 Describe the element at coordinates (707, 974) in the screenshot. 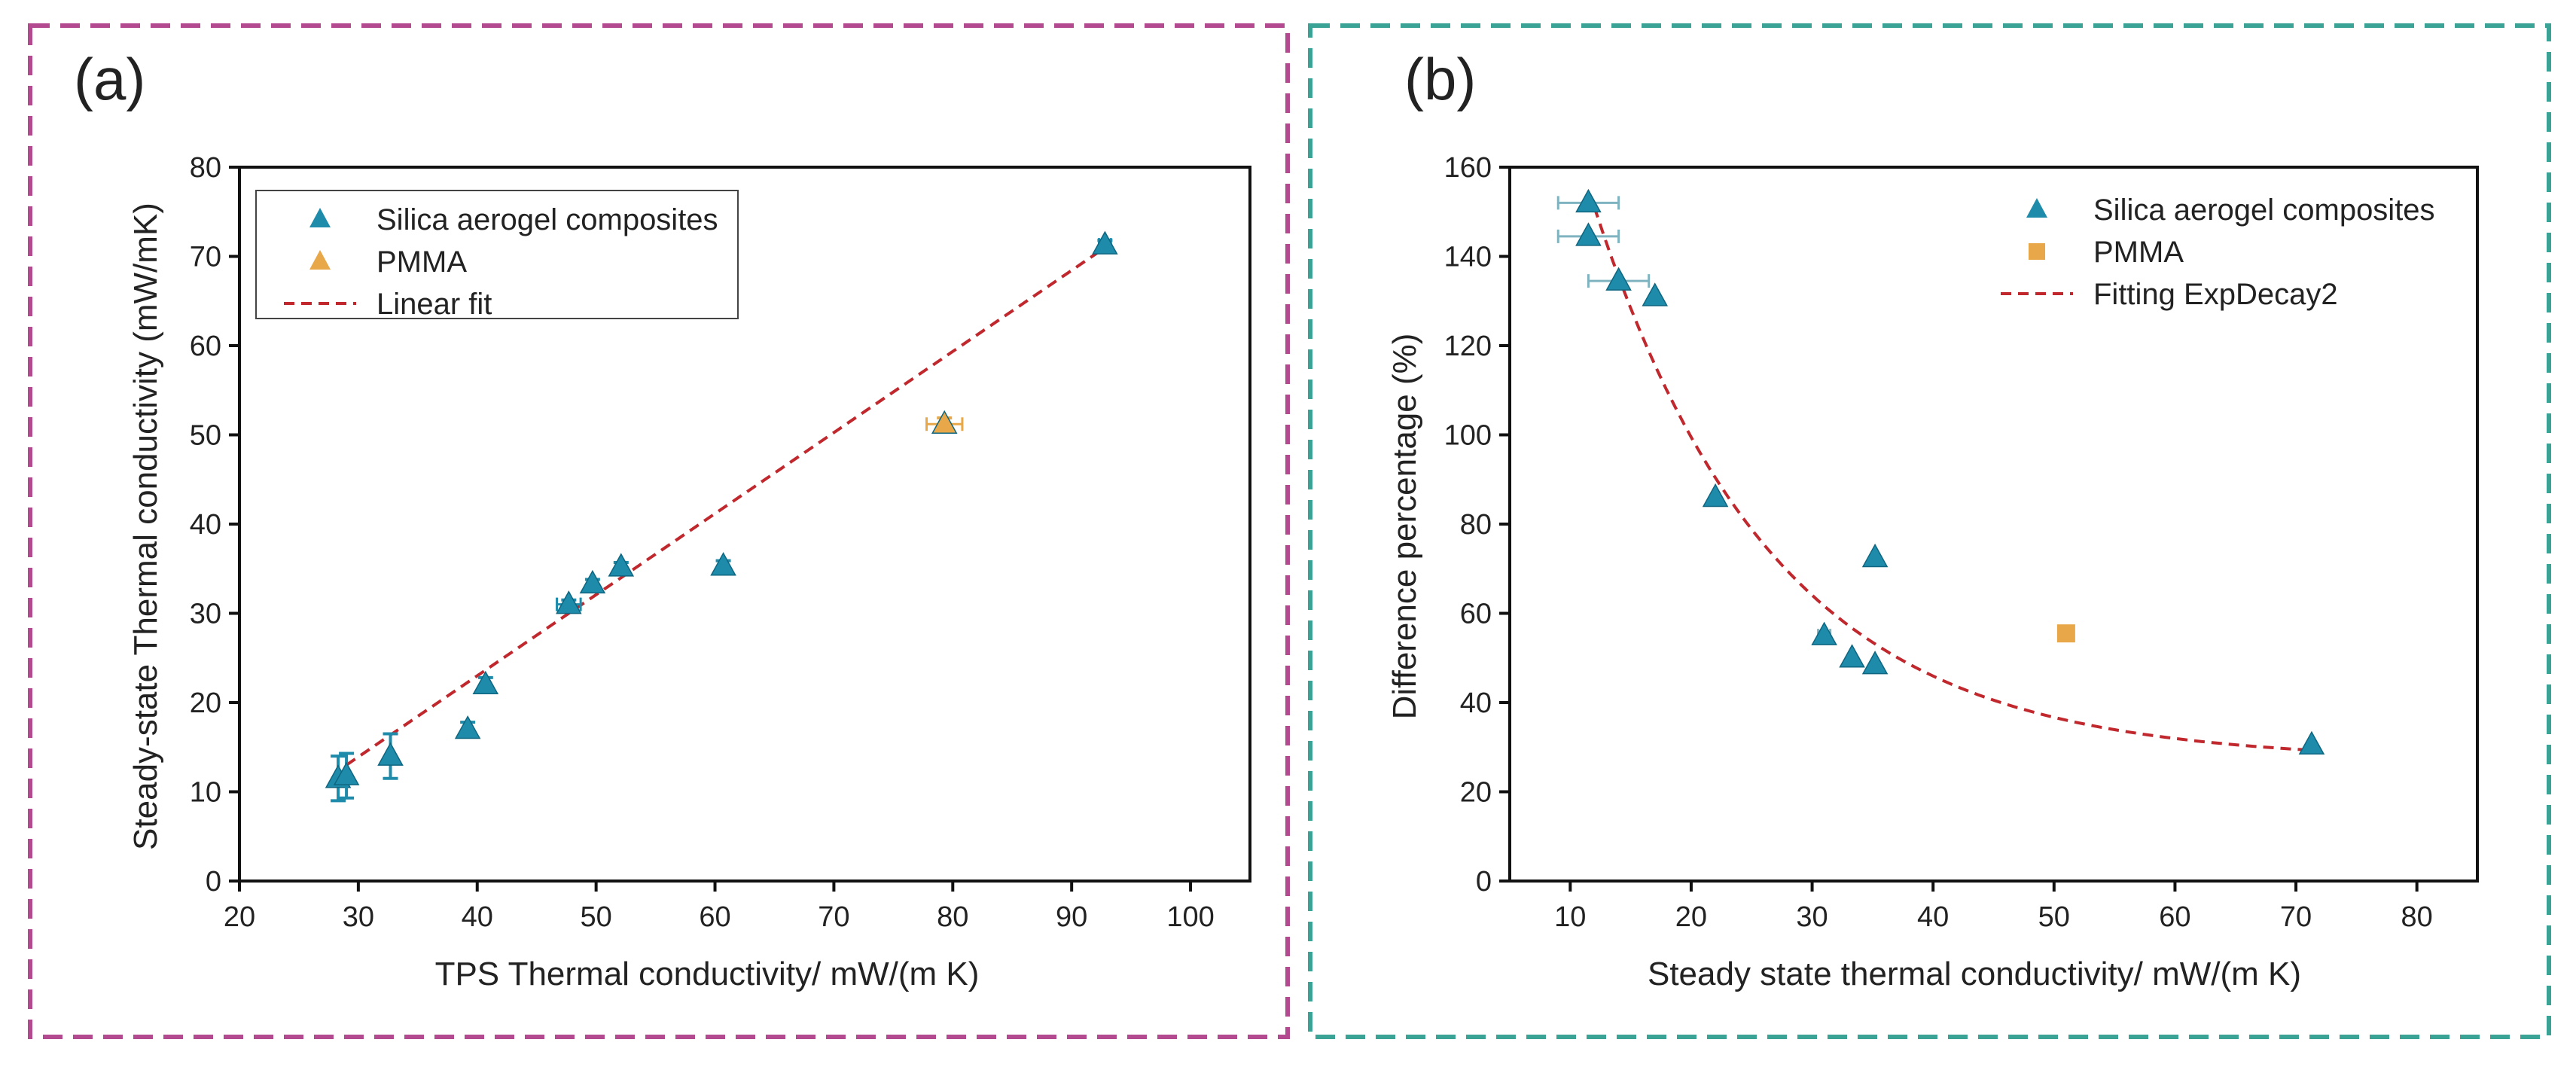

I see `x-axis-label-a: TPS Thermal conductivity/ mW/(m K)` at that location.